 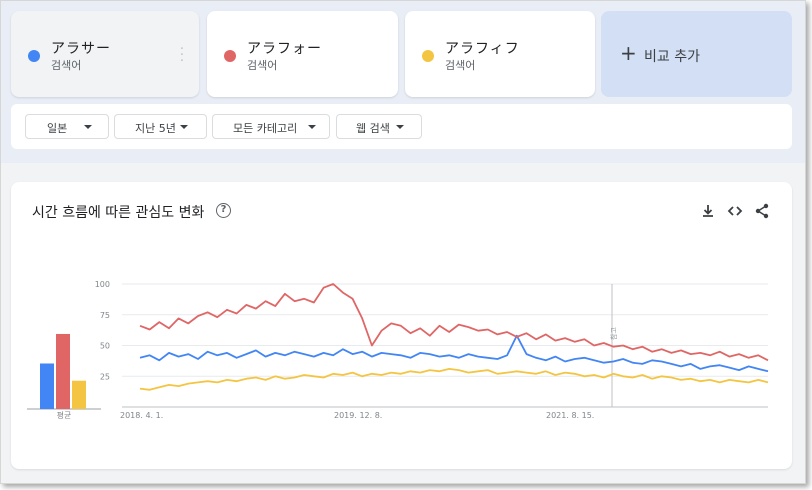 I want to click on term-card-2: アラフォー 검색어, so click(x=302, y=54).